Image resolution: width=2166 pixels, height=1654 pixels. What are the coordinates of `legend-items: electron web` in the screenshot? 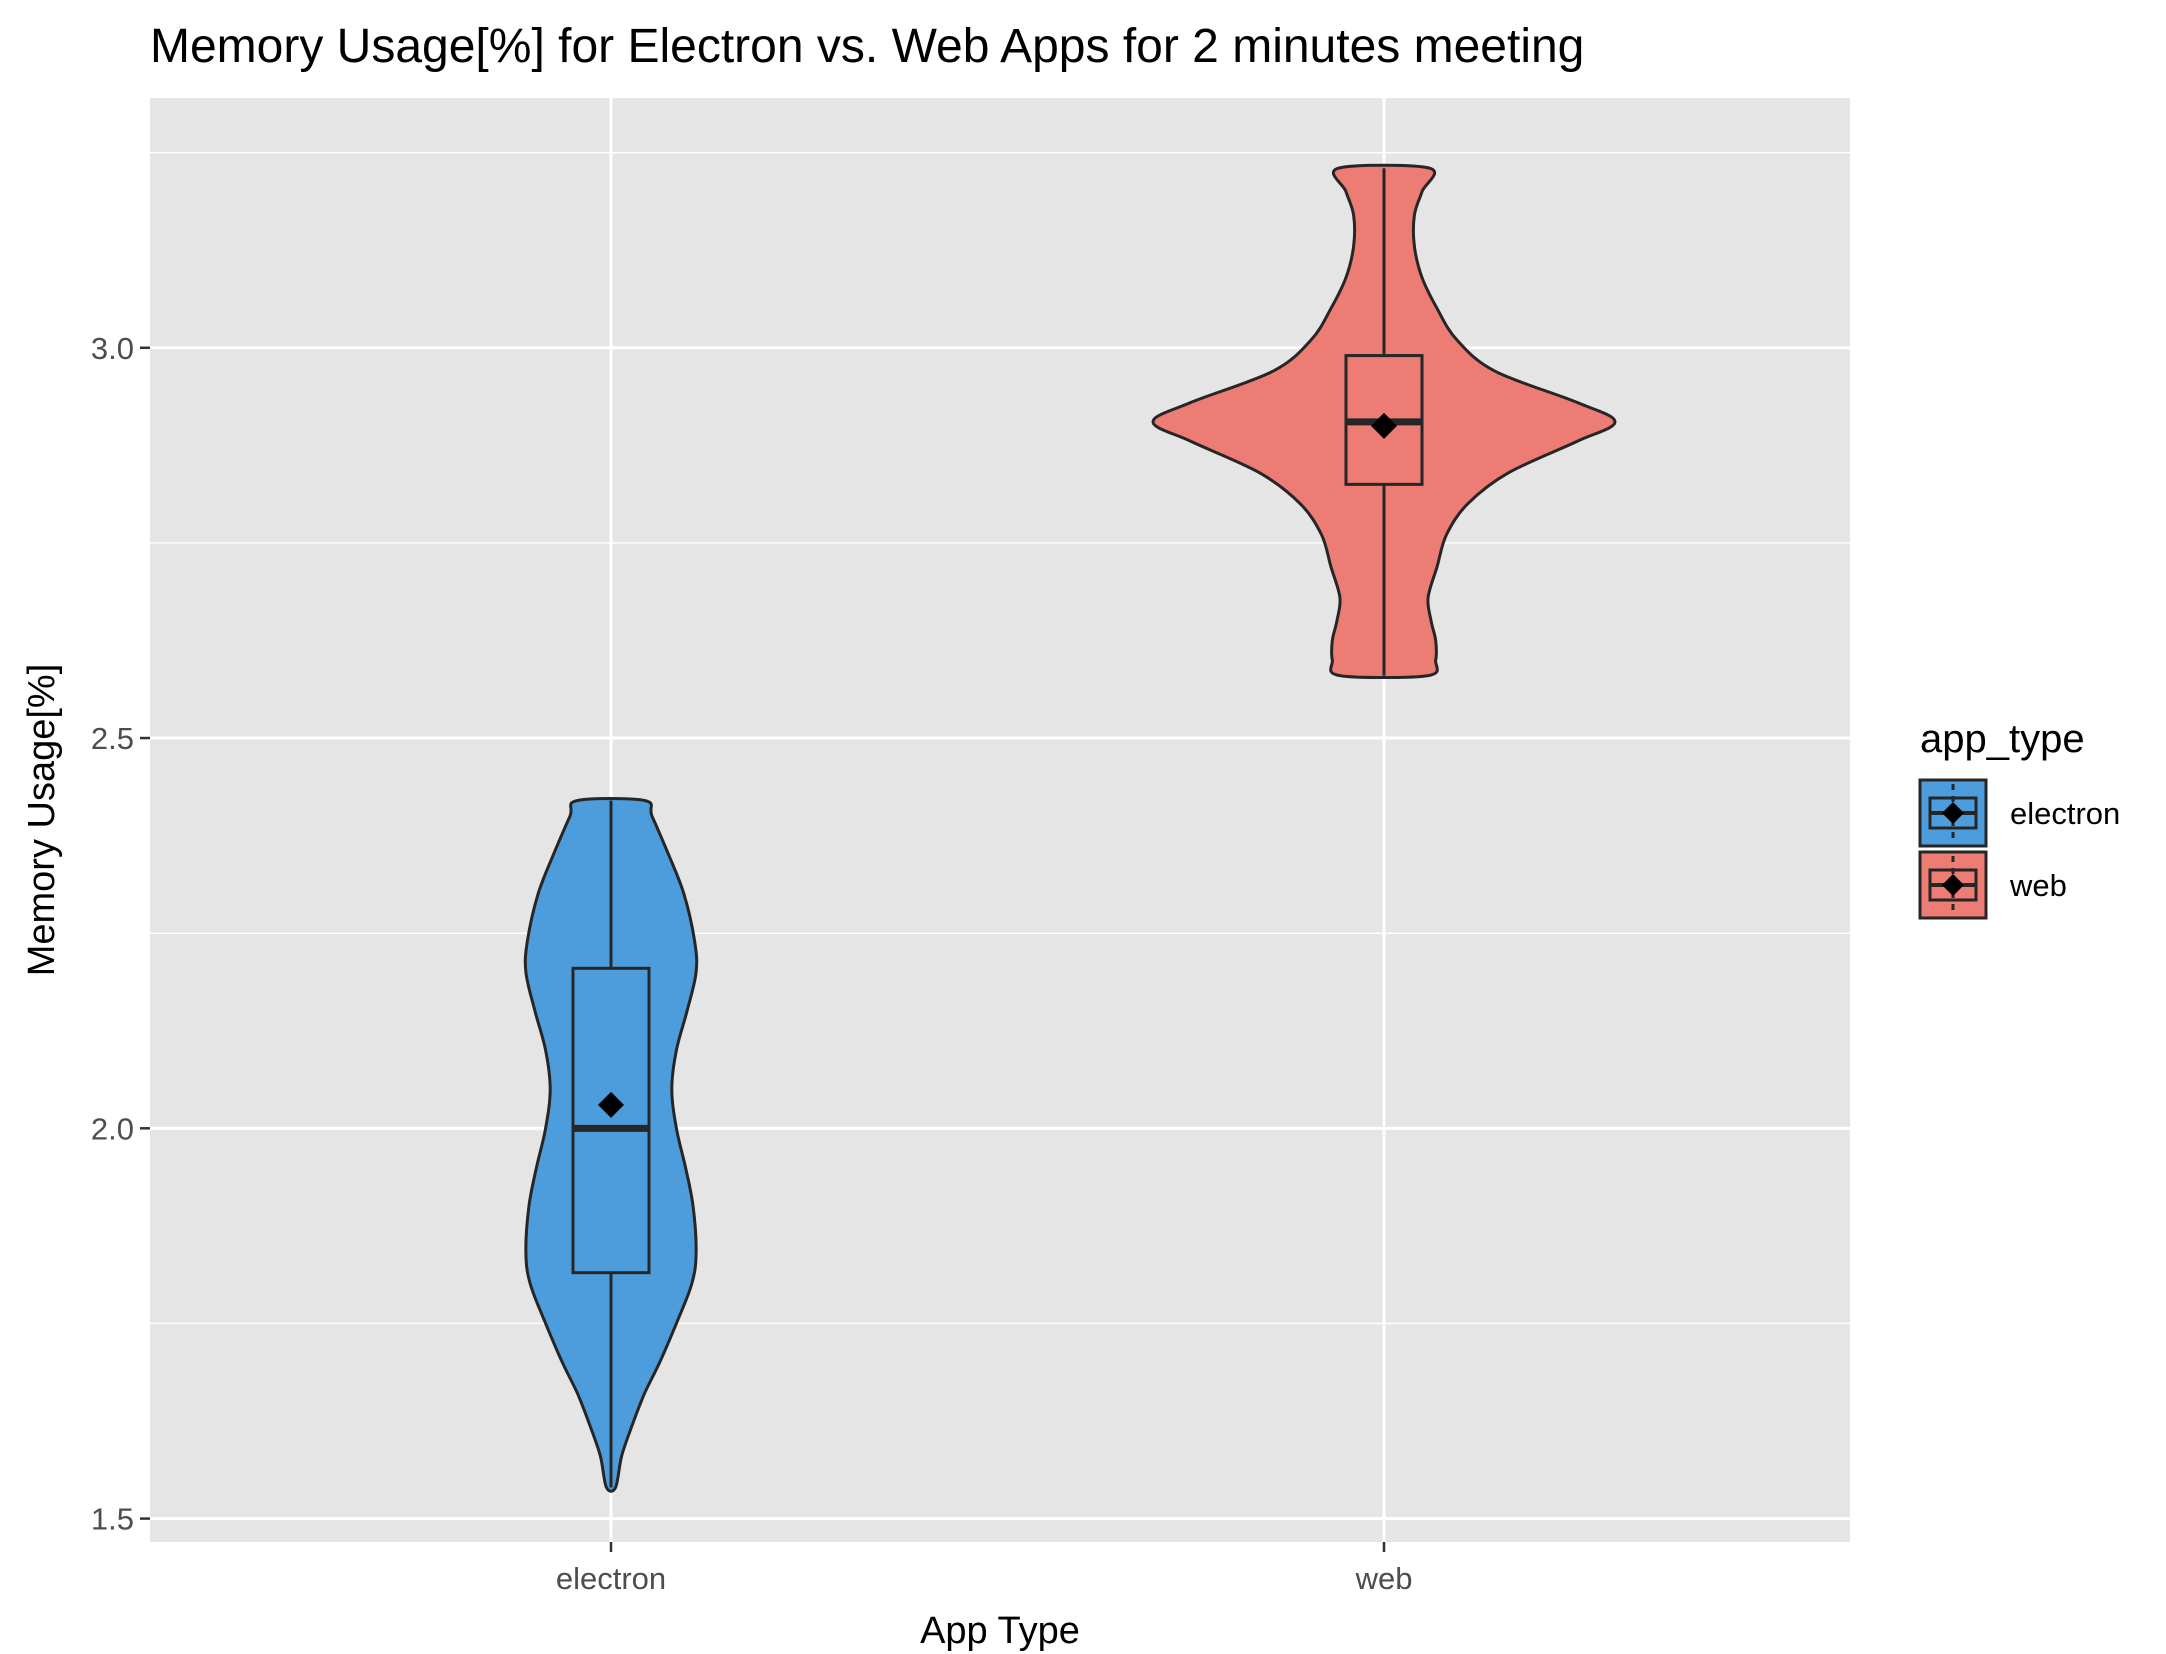 It's located at (2019, 849).